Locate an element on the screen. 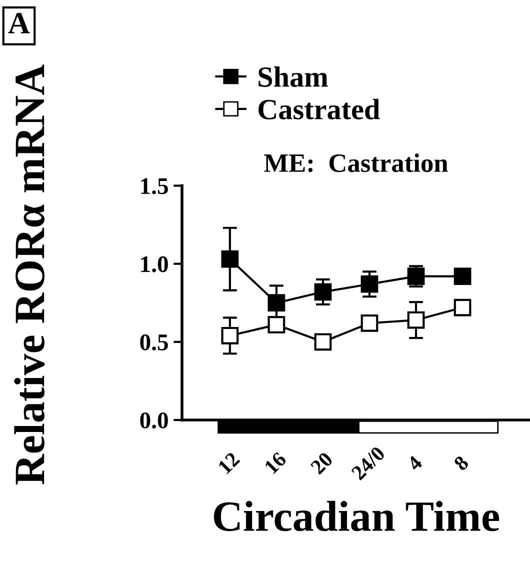 The height and width of the screenshot is (569, 530). y-tick-label: 0.0 is located at coordinates (154, 420).